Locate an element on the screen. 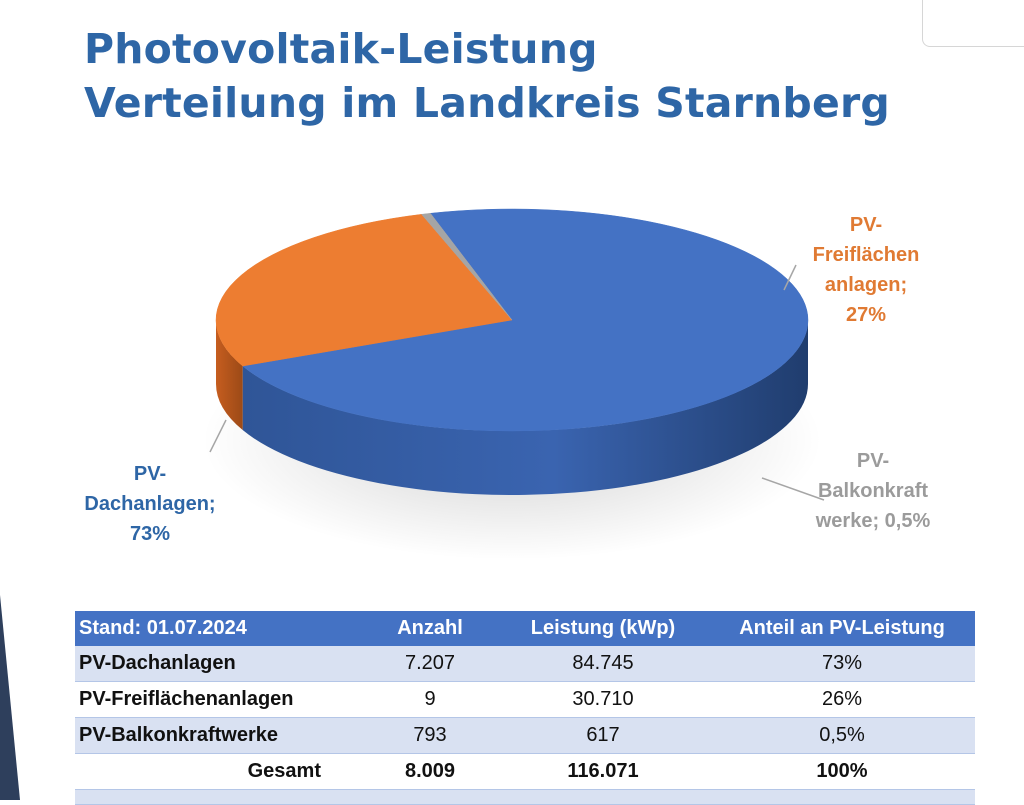 This screenshot has width=1024, height=805. row-leistung: 617 is located at coordinates (603, 735).